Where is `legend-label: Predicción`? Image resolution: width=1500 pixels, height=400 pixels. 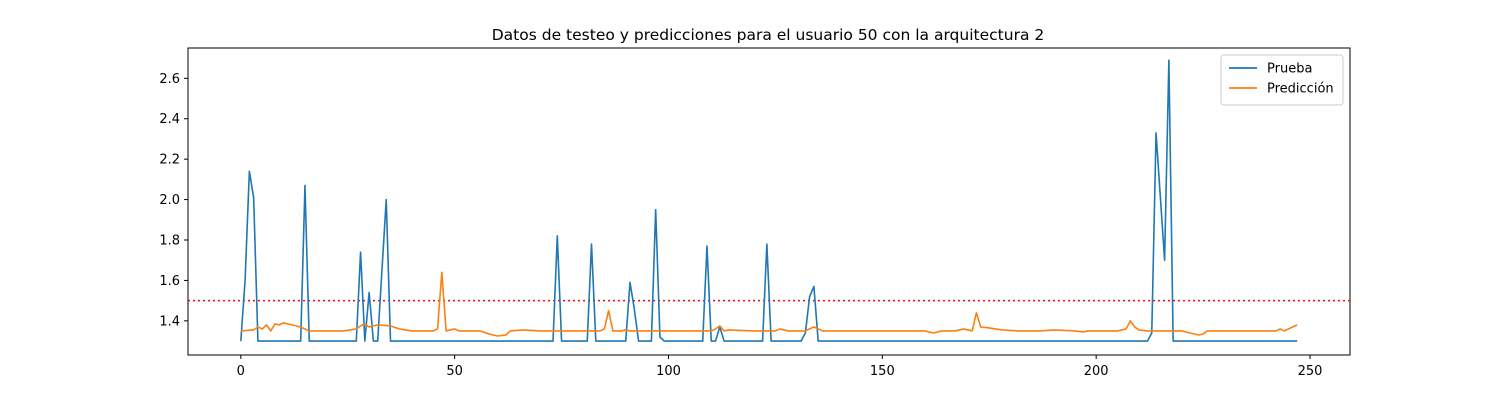 legend-label: Predicción is located at coordinates (1300, 89).